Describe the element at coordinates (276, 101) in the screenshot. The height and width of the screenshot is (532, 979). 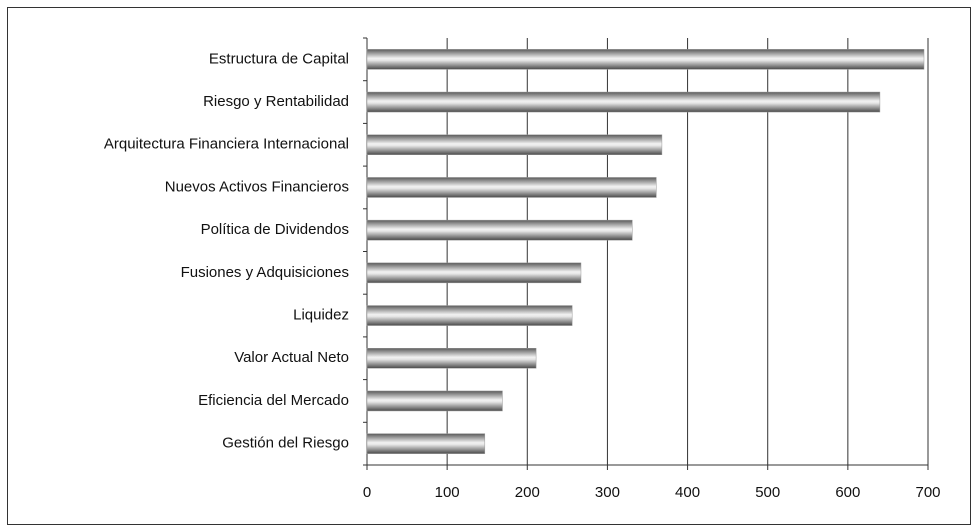
I see `y-tick-label: Riesgo y Rentabilidad` at that location.